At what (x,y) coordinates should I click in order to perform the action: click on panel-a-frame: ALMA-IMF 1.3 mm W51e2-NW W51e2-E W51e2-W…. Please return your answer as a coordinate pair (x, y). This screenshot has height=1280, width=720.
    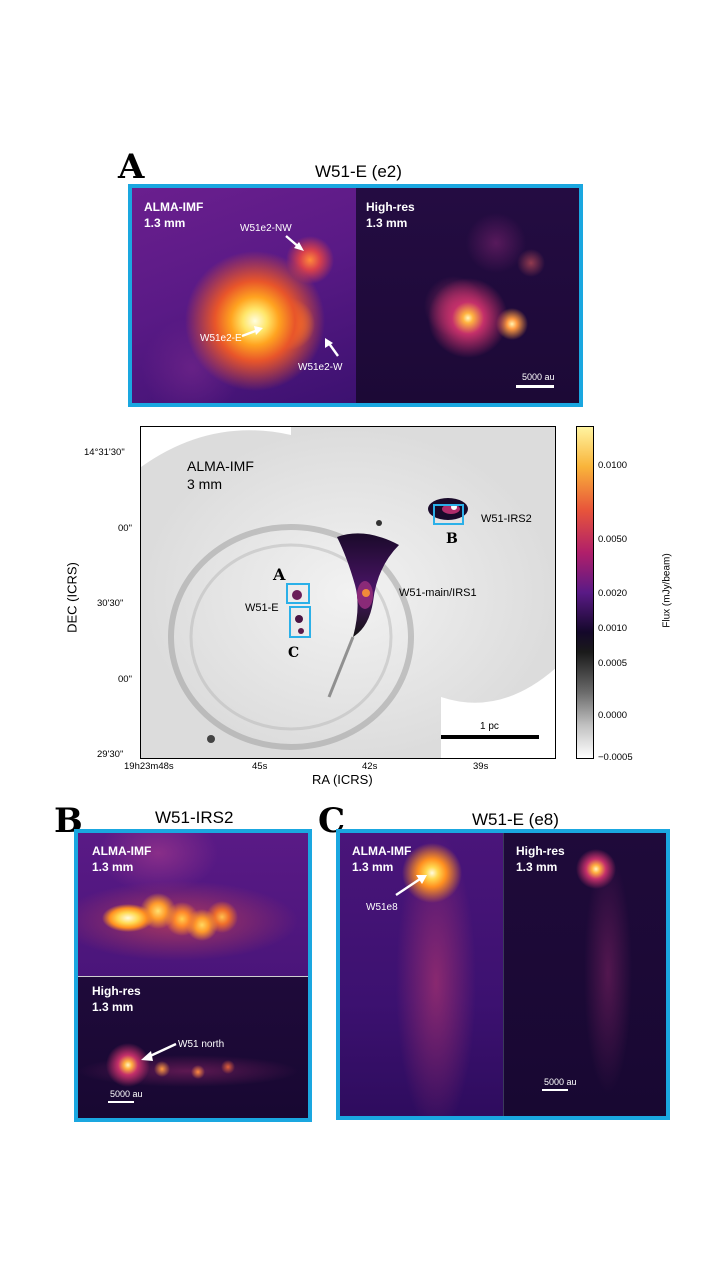
    Looking at the image, I should click on (355, 295).